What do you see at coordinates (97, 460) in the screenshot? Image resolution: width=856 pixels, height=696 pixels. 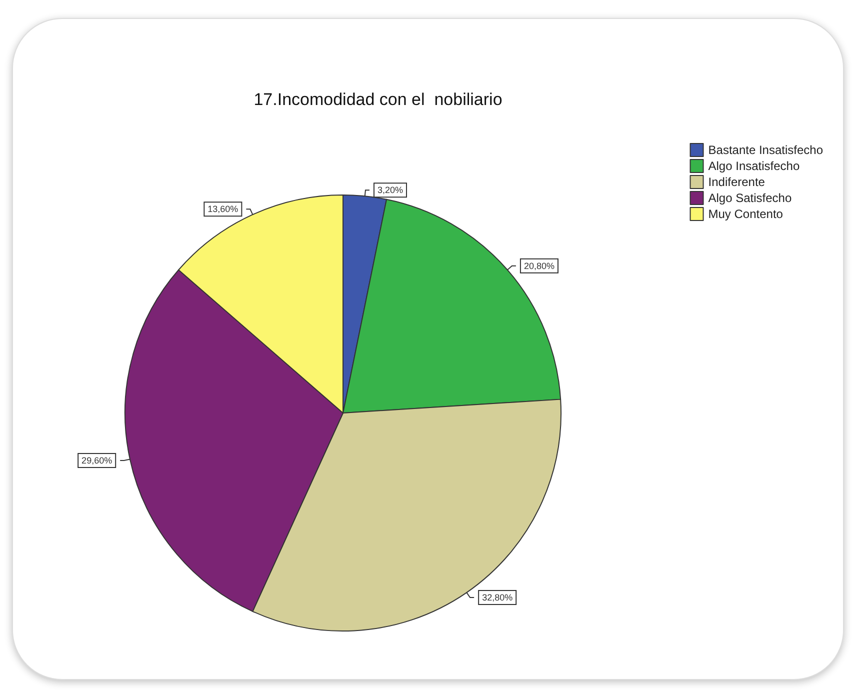 I see `data-label: 29,60%` at bounding box center [97, 460].